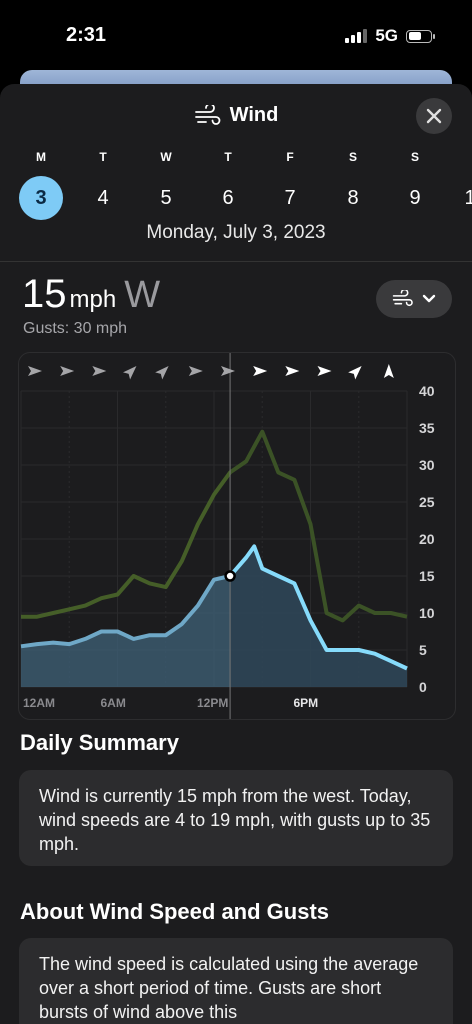 The height and width of the screenshot is (1024, 472). What do you see at coordinates (236, 261) in the screenshot?
I see `divider` at bounding box center [236, 261].